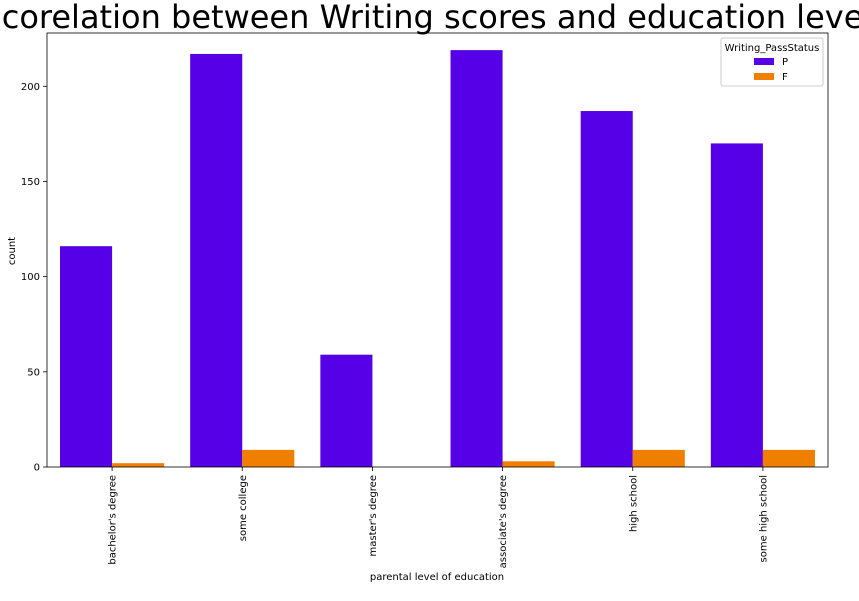  Describe the element at coordinates (633, 503) in the screenshot. I see `x-tick-label: high school` at that location.